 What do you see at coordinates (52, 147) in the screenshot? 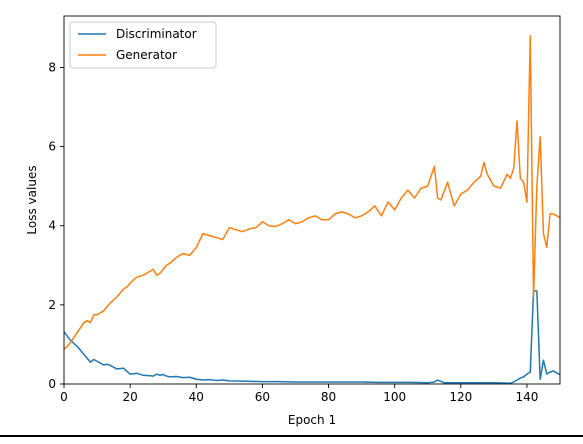
I see `y-tick-label: 6` at bounding box center [52, 147].